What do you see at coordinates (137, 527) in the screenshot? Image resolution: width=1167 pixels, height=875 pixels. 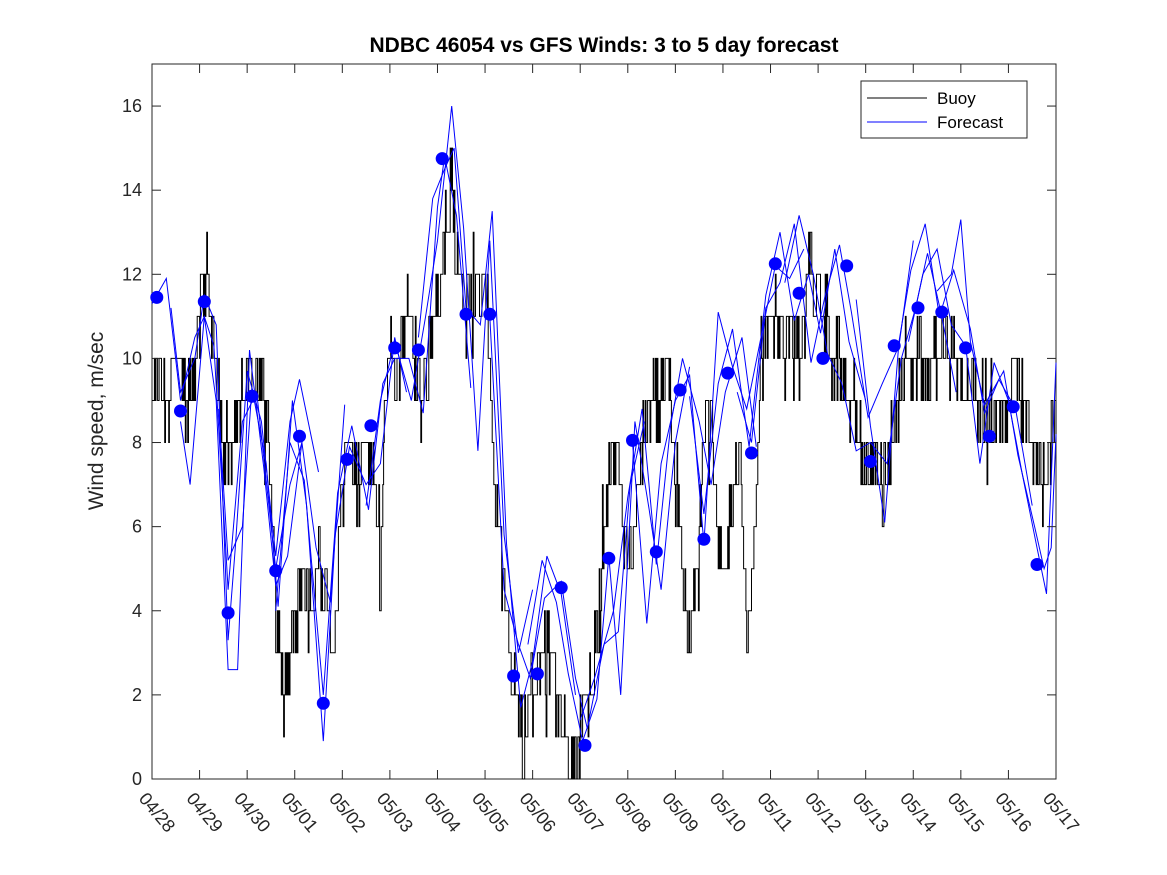 I see `y-tick-label: 6` at bounding box center [137, 527].